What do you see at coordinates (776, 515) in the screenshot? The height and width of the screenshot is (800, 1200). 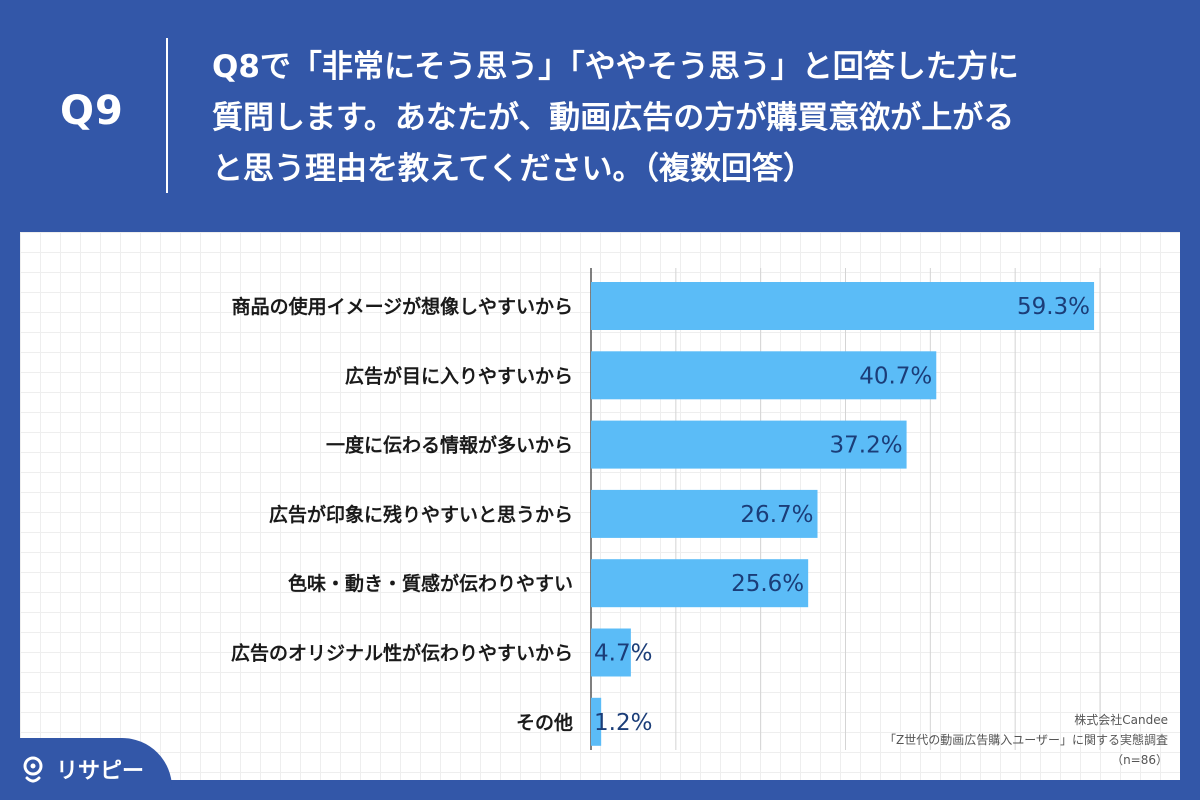 I see `value-label: 26.7%` at bounding box center [776, 515].